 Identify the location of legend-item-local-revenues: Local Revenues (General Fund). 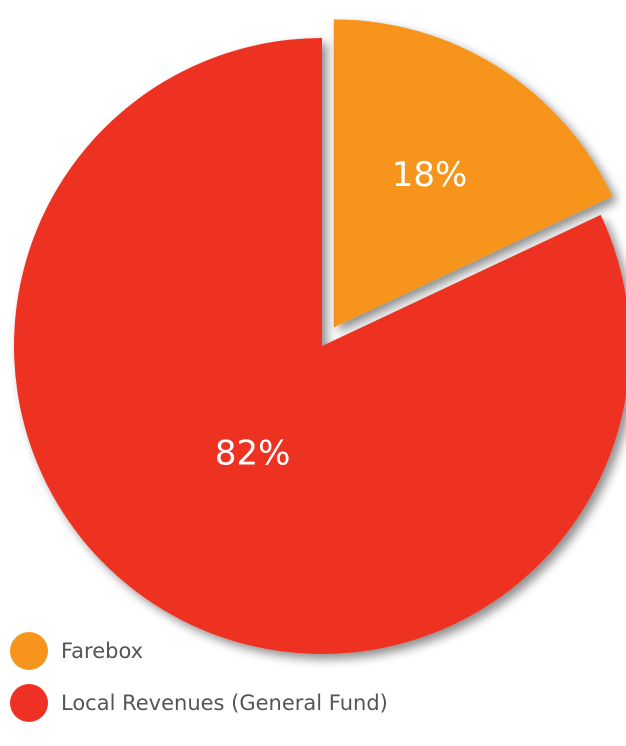
(310, 703).